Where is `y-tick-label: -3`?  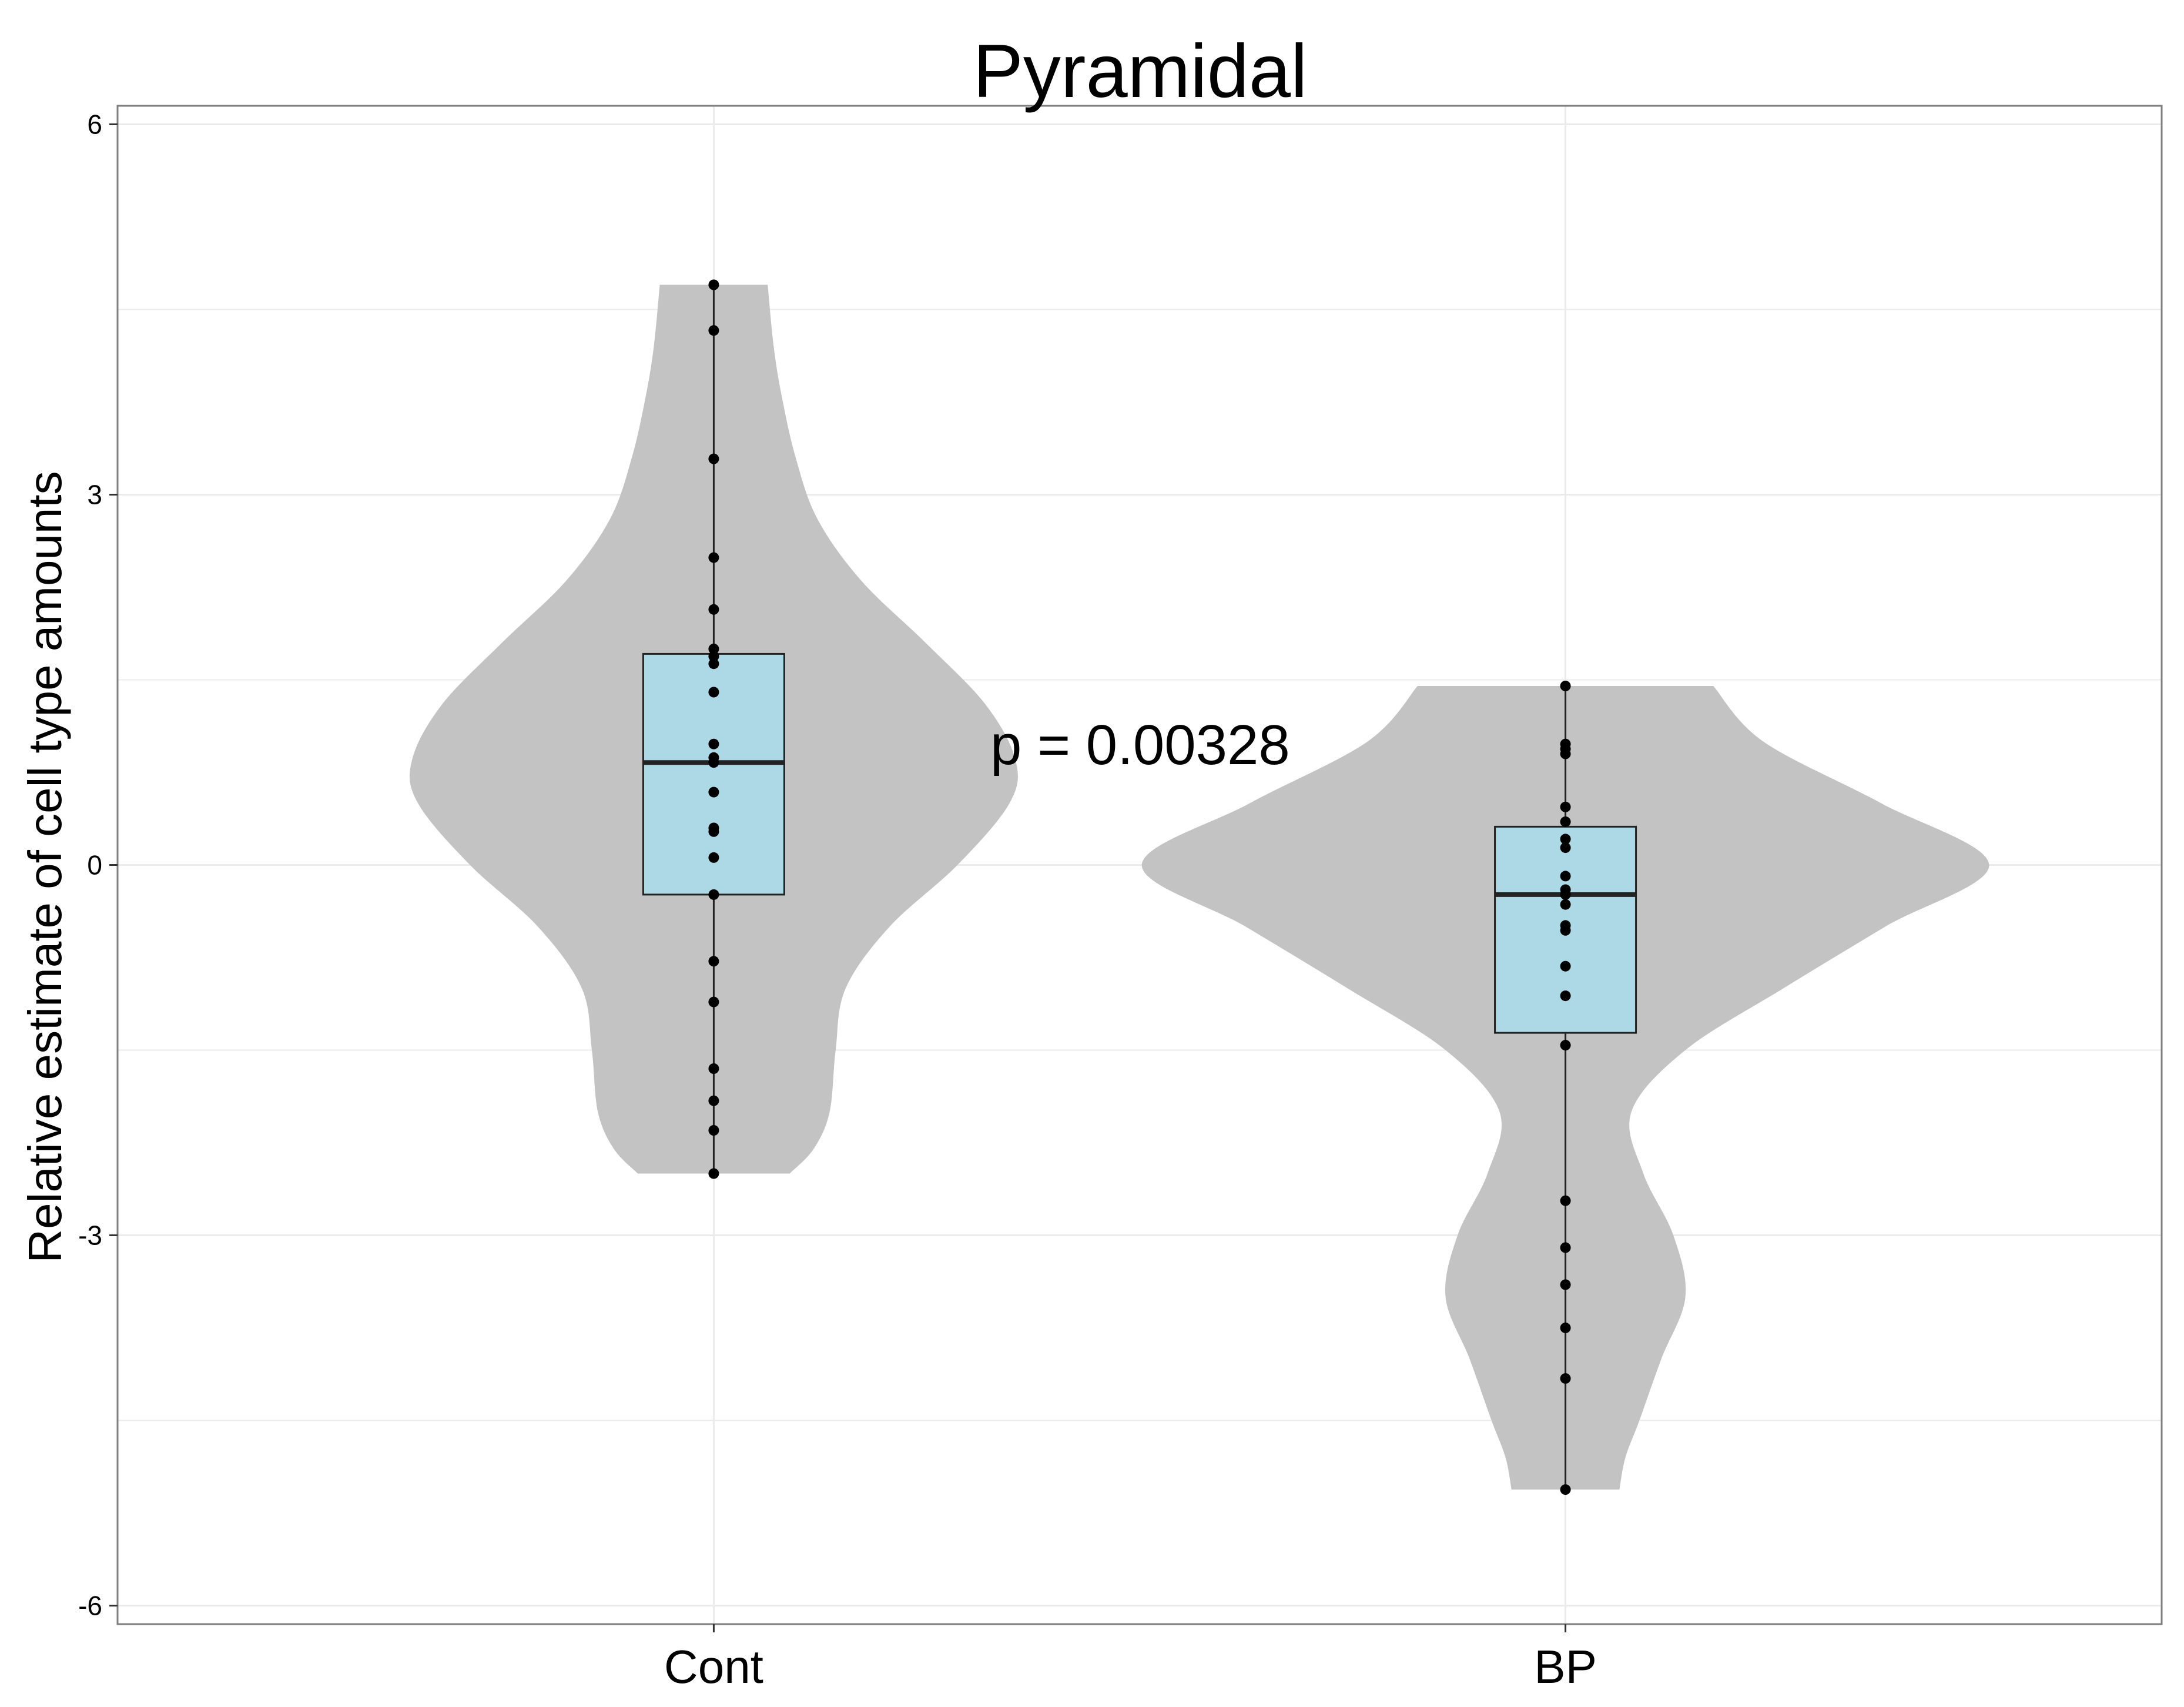
y-tick-label: -3 is located at coordinates (90, 1235).